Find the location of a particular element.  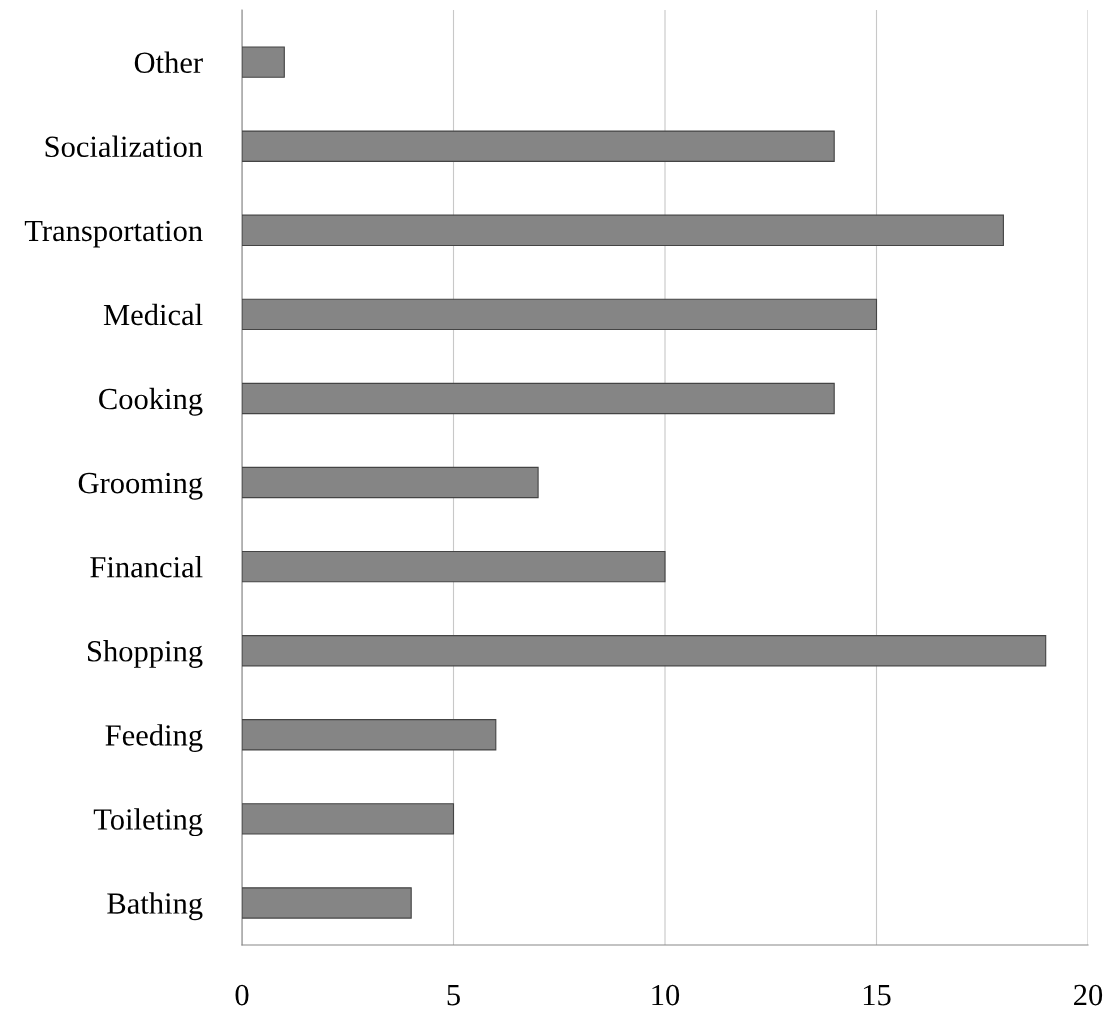

y-tick-label: Other is located at coordinates (168, 62).